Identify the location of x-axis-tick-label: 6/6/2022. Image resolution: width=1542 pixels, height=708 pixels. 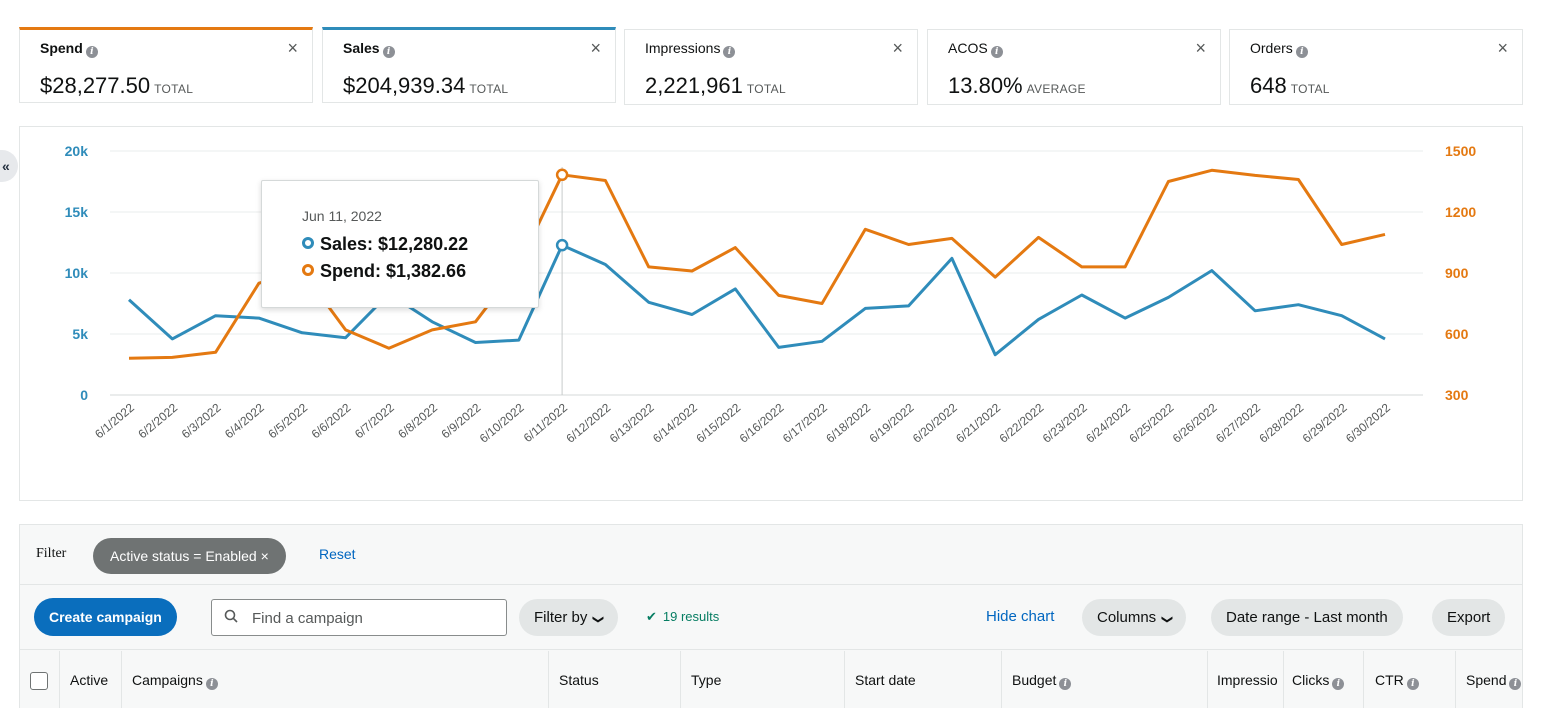
(331, 420).